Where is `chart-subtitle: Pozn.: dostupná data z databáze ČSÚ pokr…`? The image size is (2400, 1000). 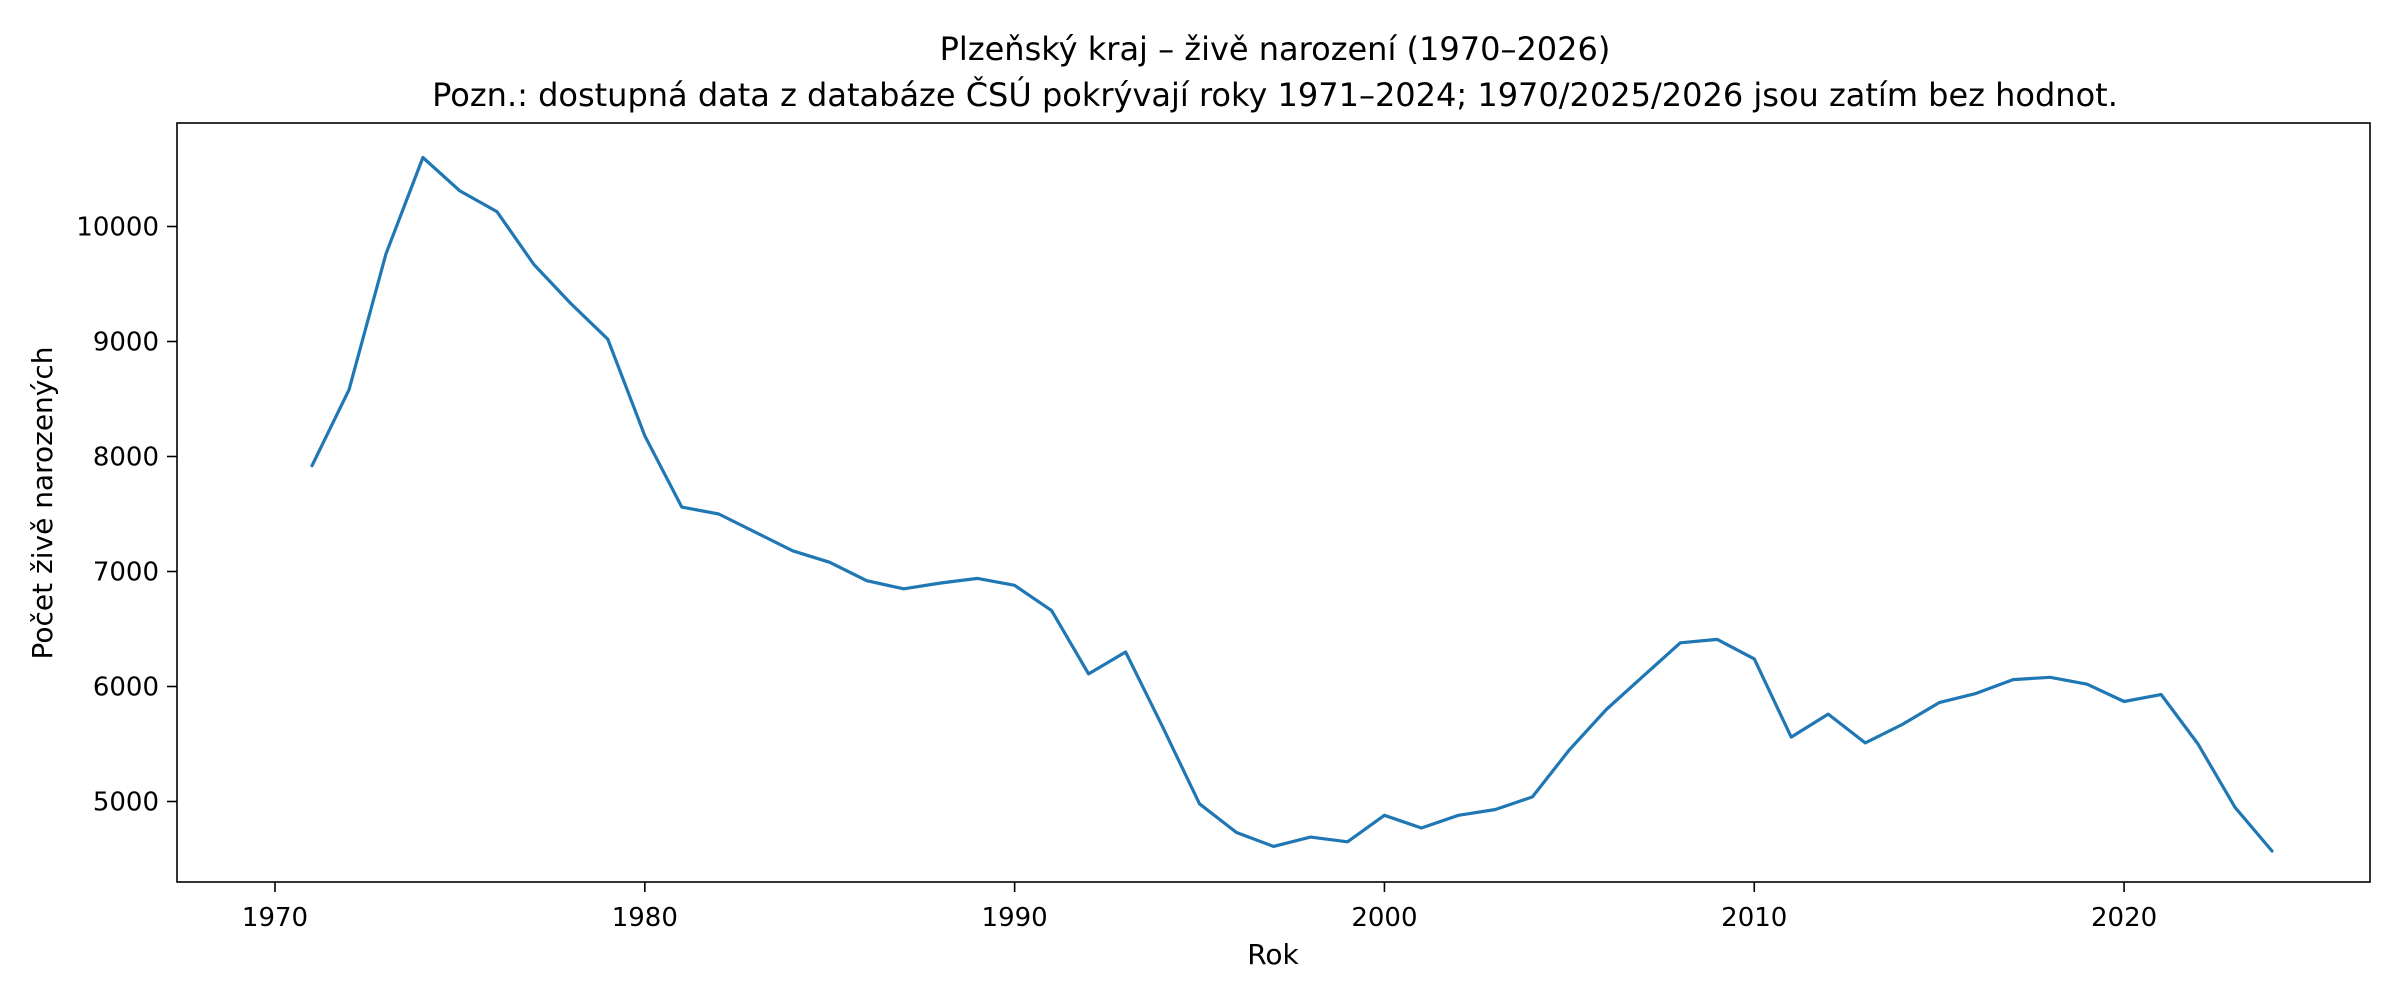 chart-subtitle: Pozn.: dostupná data z databáze ČSÚ pokr… is located at coordinates (1275, 94).